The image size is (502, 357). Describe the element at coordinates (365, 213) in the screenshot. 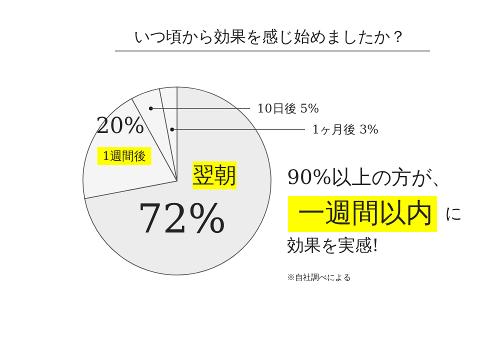

I see `text: 一週間以内` at that location.